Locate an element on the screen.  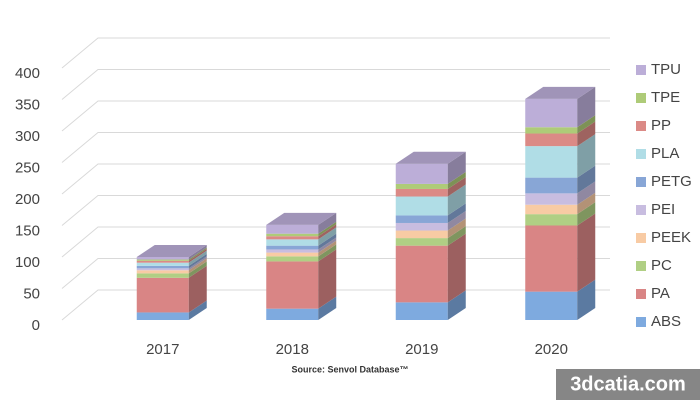
y-tick-label: 50 is located at coordinates (31, 293).